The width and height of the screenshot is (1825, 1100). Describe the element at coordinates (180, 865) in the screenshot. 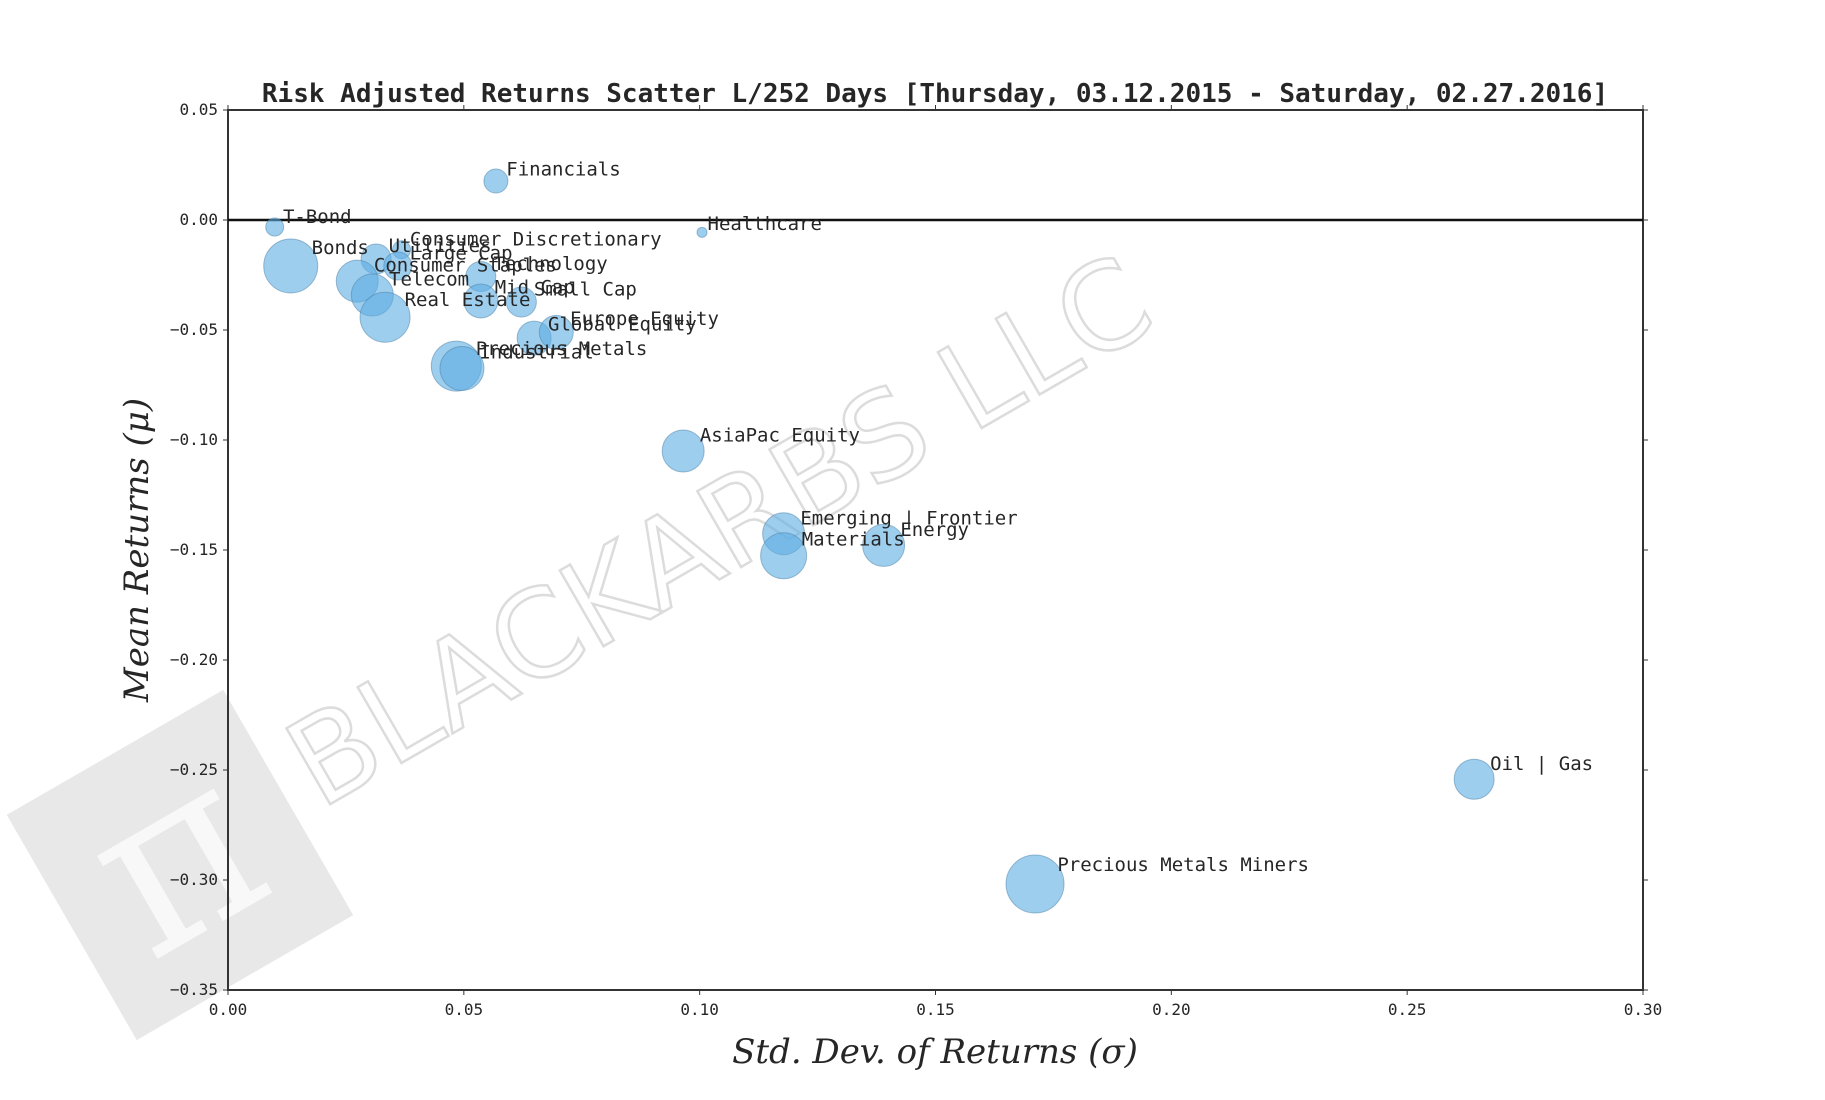

I see `watermark-logo-square` at that location.